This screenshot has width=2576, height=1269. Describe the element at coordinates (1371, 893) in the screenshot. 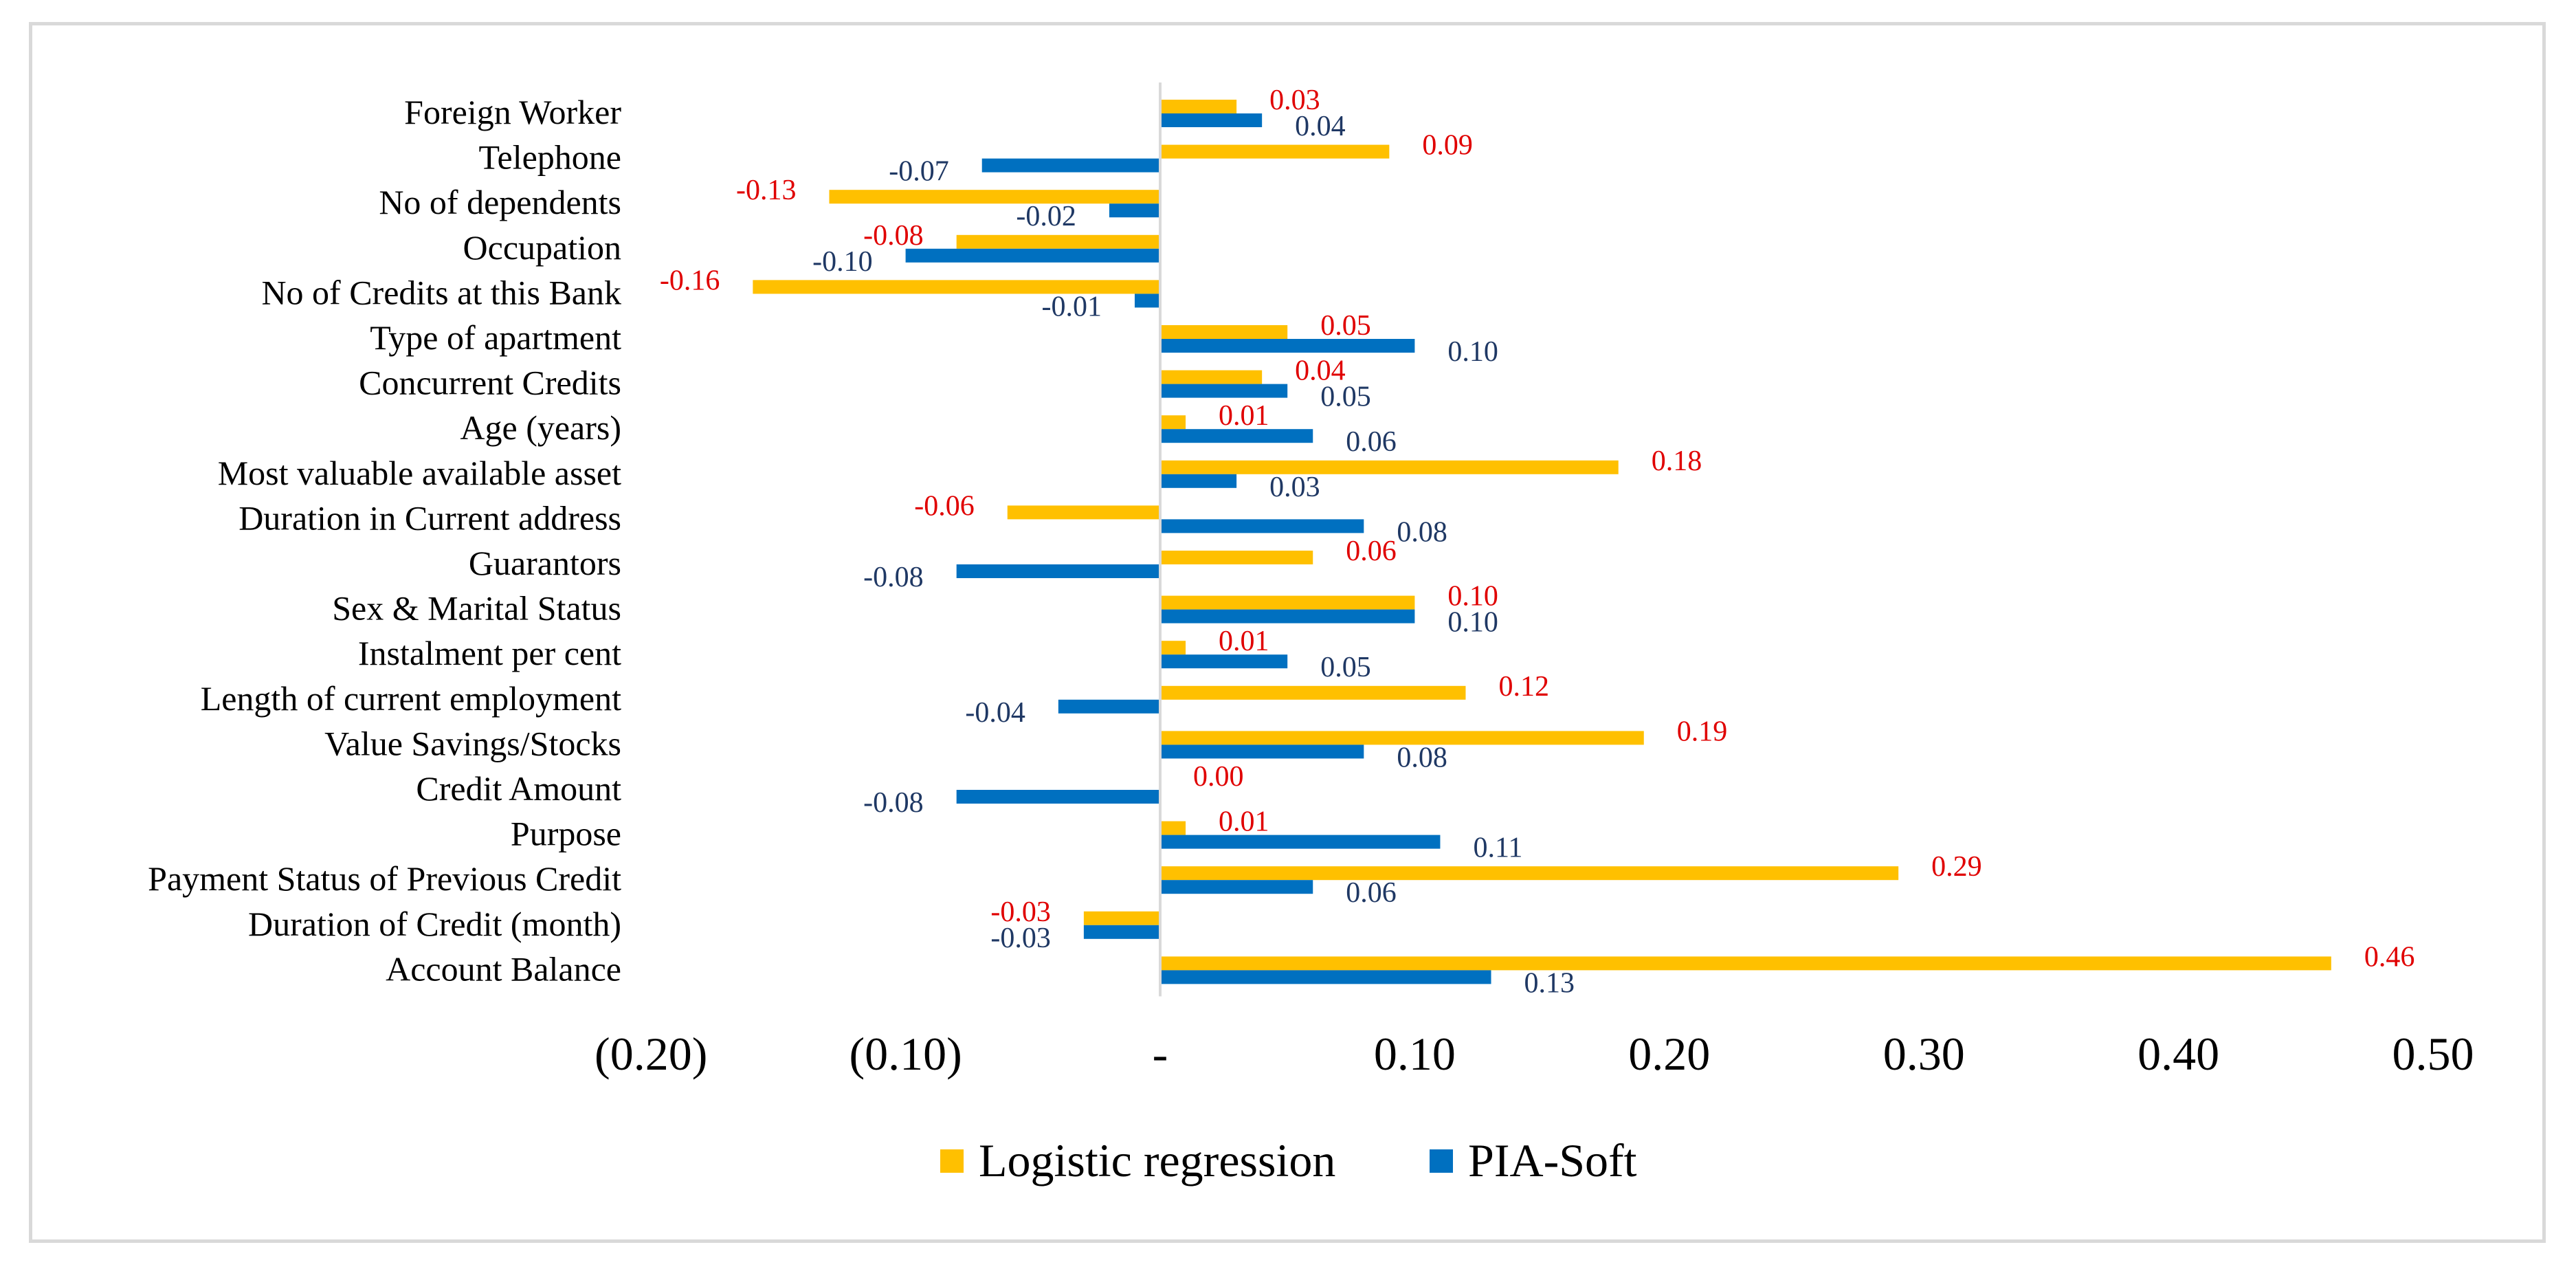

I see `value-label-pia-soft-payment-status-of-previous-credit: 0.06` at that location.